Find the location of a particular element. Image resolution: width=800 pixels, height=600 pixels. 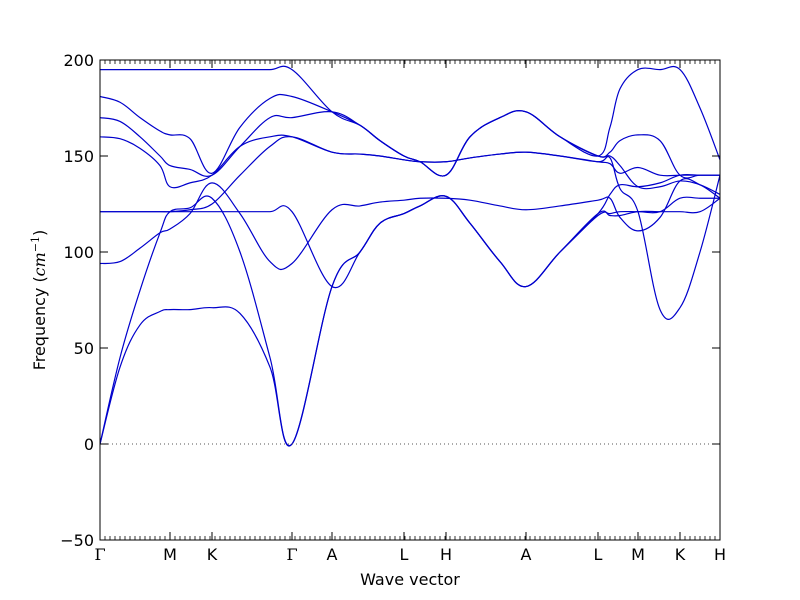

y-axis-label: Frequency (cm−1) is located at coordinates (39, 300).